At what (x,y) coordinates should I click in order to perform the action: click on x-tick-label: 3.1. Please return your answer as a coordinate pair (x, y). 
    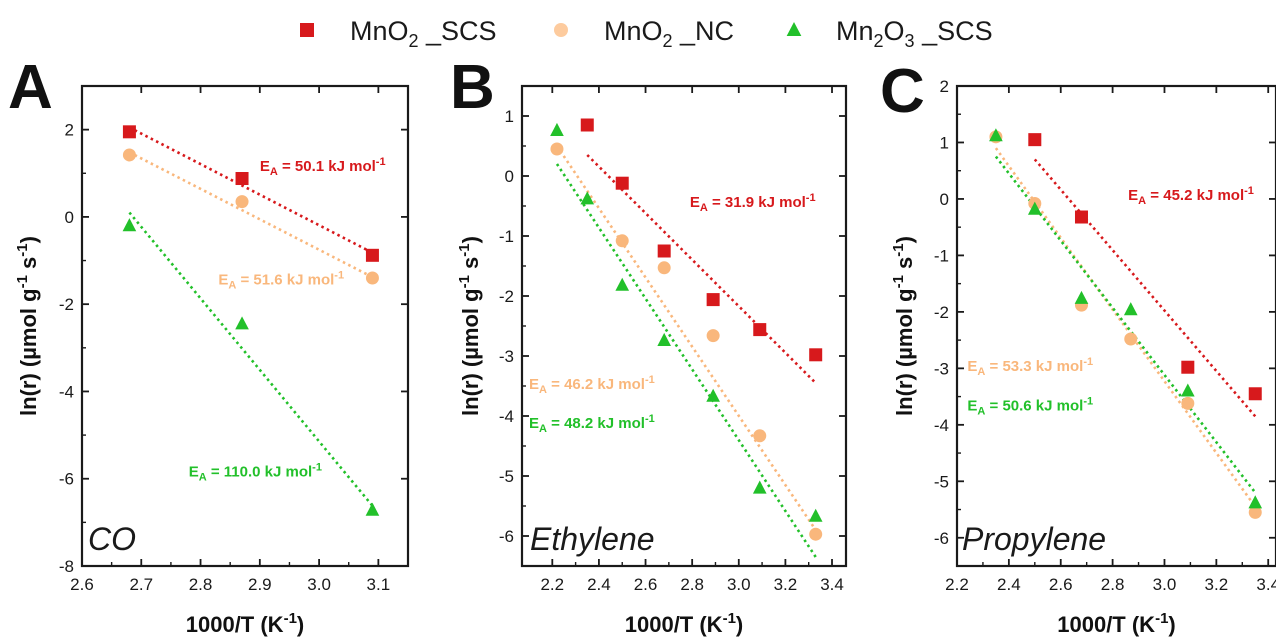
    Looking at the image, I should click on (379, 584).